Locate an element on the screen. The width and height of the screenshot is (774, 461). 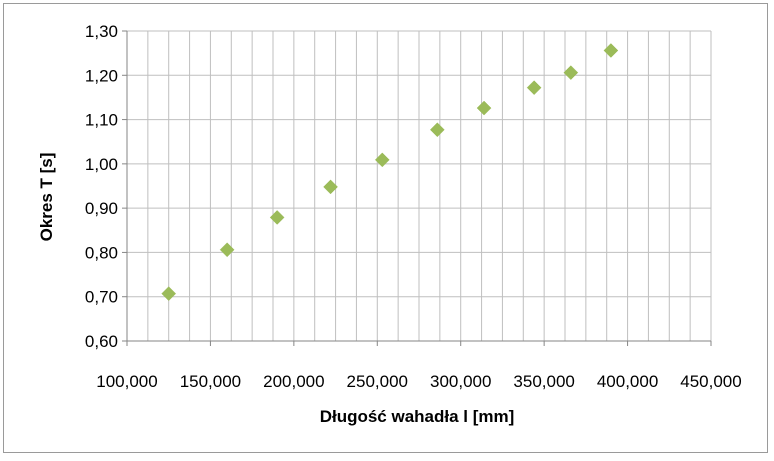
y-tick-label: 0,80 is located at coordinates (101, 252).